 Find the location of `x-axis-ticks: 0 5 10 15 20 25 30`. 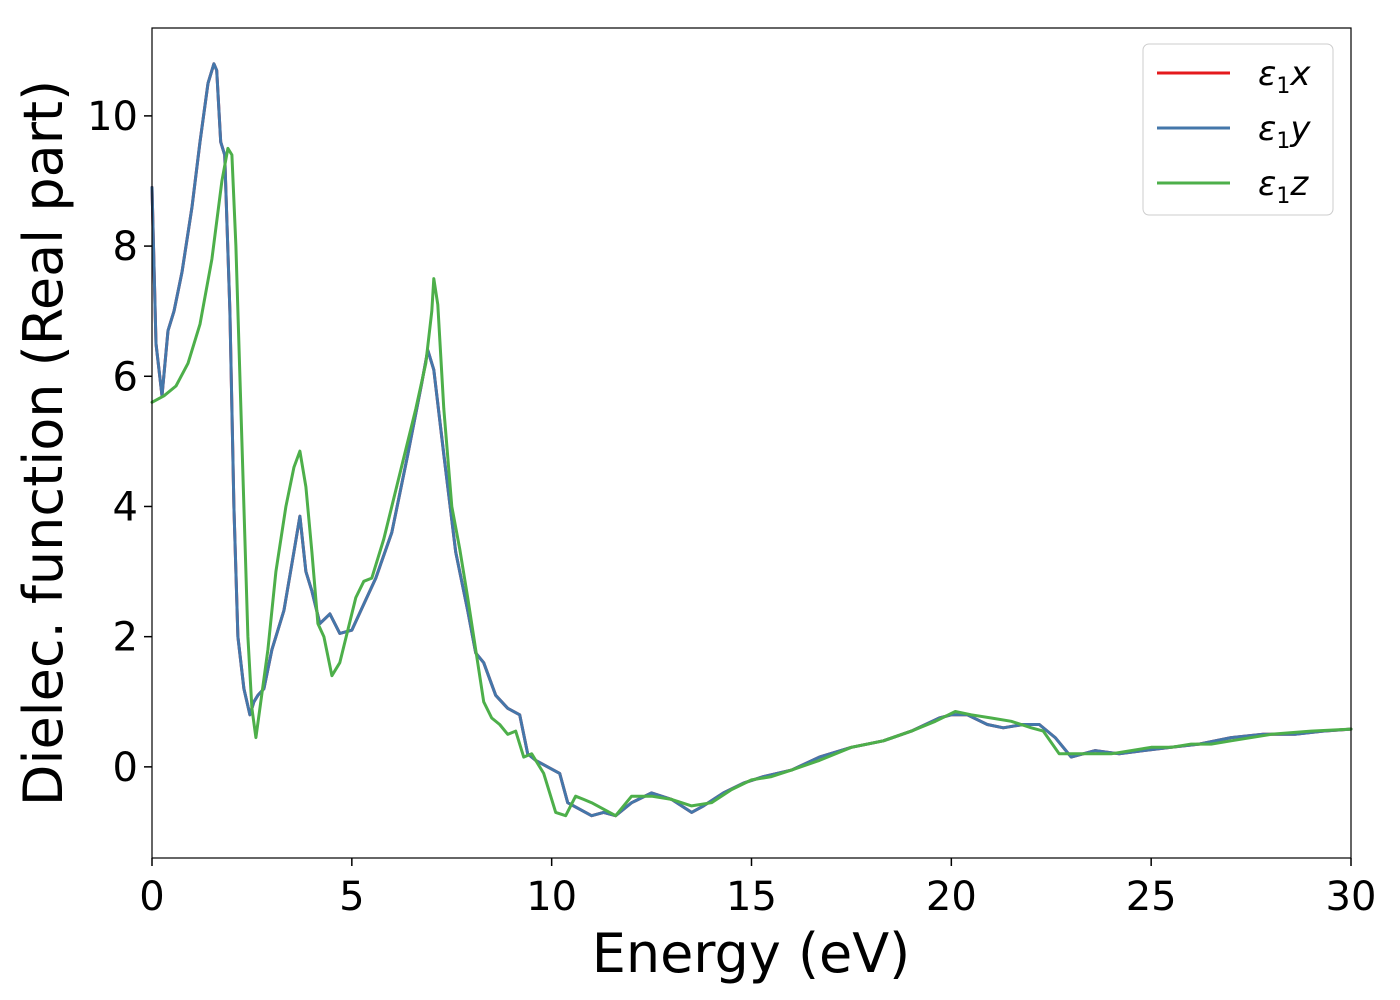

x-axis-ticks: 0 5 10 15 20 25 30 is located at coordinates (757, 889).